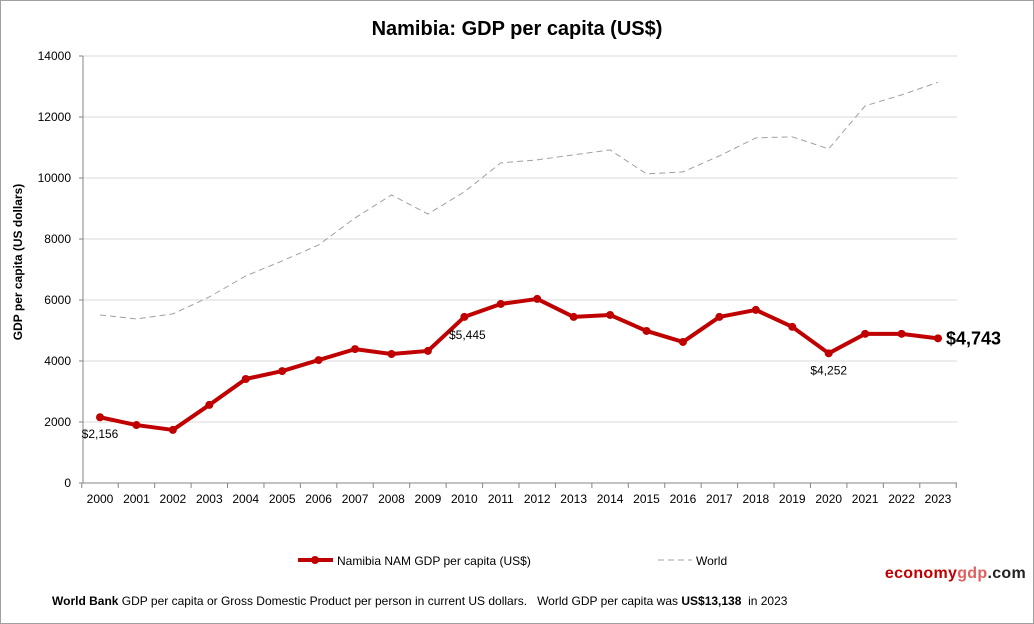 The image size is (1034, 624). I want to click on legend-namibia-marker, so click(315, 560).